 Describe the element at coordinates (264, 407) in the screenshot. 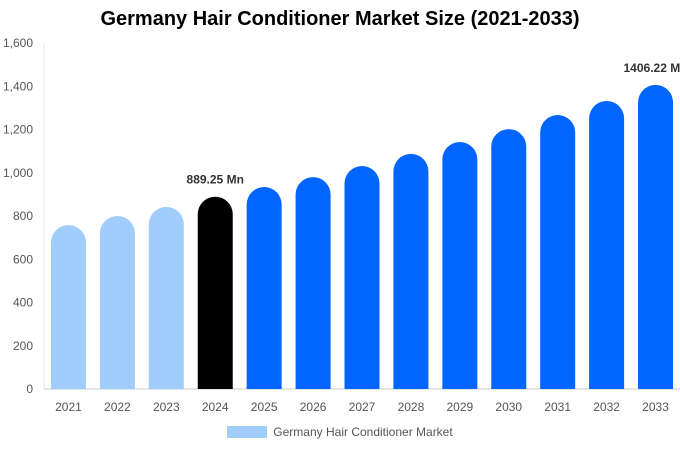

I see `x-tick-label: 2025` at that location.